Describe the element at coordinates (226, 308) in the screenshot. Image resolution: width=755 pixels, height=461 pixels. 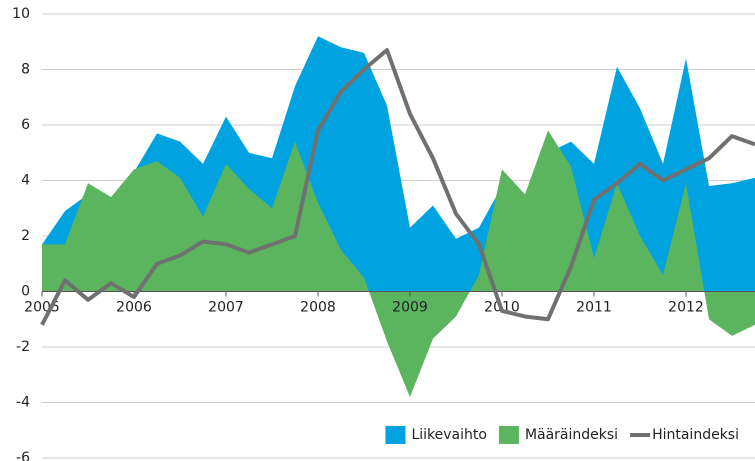
I see `x-tick-label: 2007` at that location.